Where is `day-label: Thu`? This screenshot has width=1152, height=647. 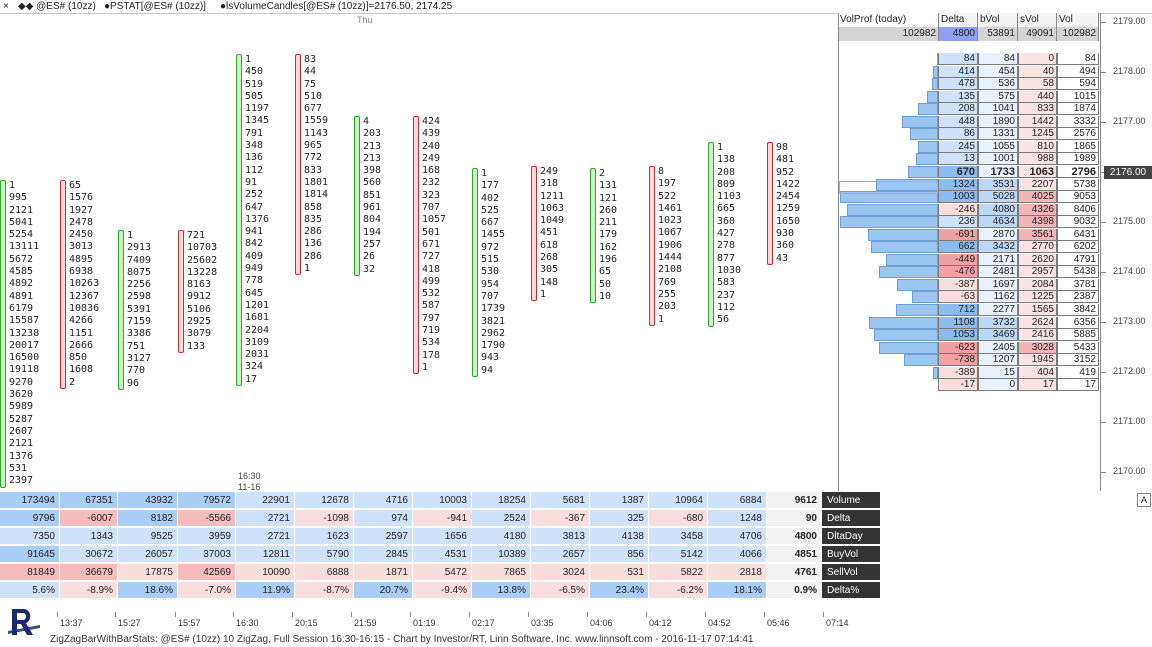
day-label: Thu is located at coordinates (365, 20).